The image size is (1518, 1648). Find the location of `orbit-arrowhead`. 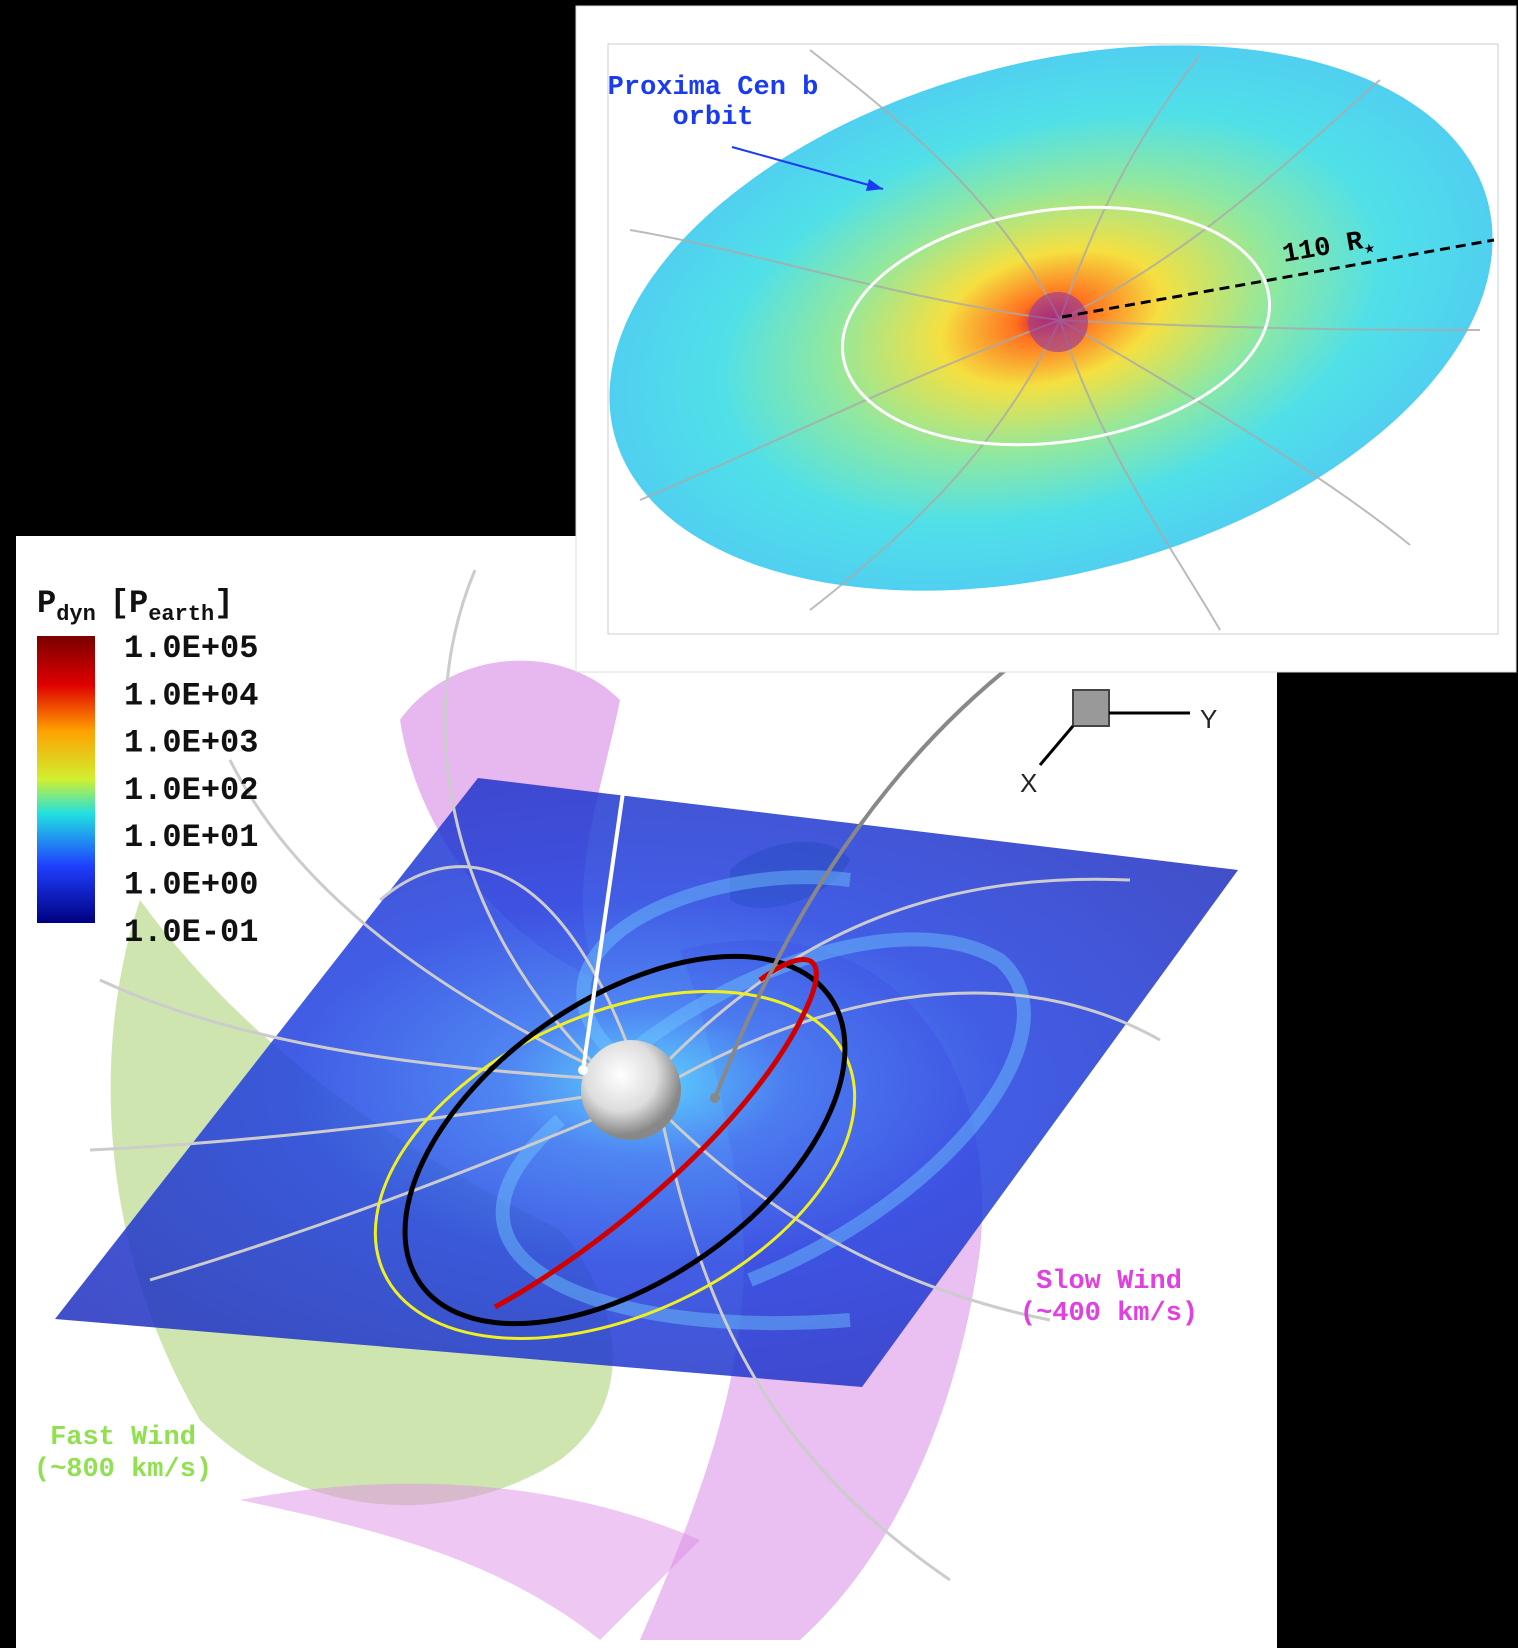

orbit-arrowhead is located at coordinates (874, 185).